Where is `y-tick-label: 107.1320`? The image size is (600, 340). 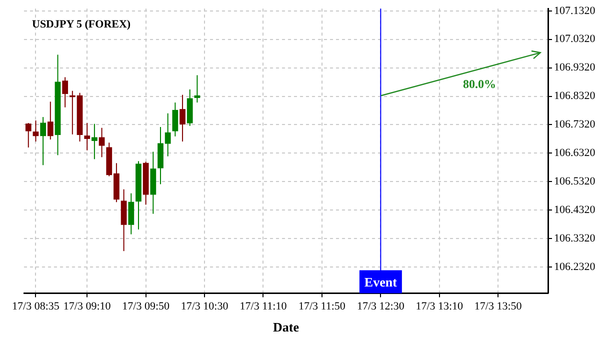 y-tick-label: 107.1320 is located at coordinates (575, 10).